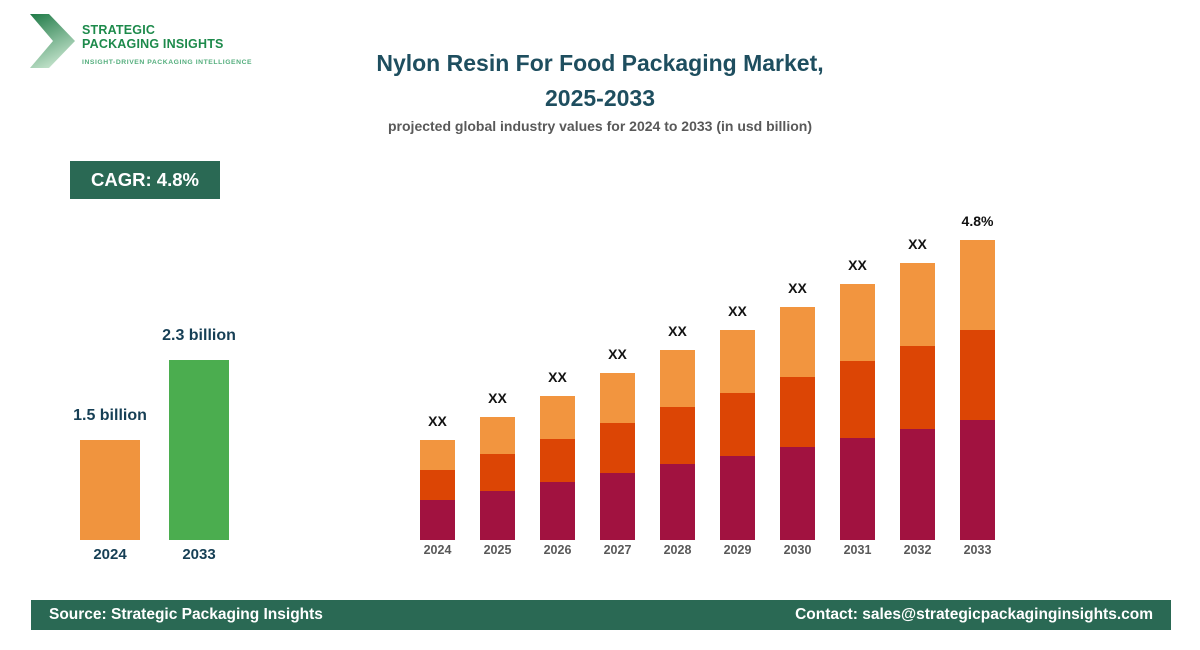  I want to click on bar-year-label-2029: 2029, so click(737, 550).